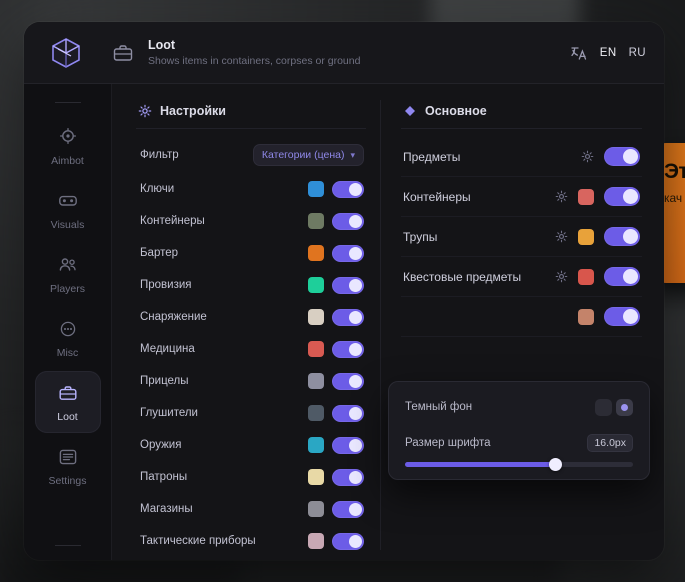 This screenshot has width=685, height=582. I want to click on sidebar-item-settings: Settings, so click(68, 466).